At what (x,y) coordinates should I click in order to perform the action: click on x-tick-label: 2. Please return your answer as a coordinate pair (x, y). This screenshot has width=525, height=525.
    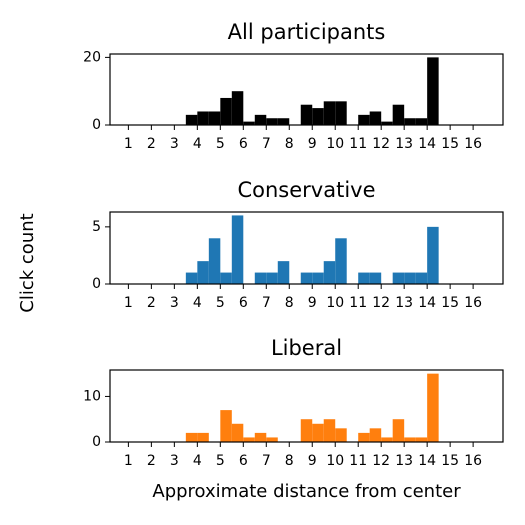
    Looking at the image, I should click on (151, 303).